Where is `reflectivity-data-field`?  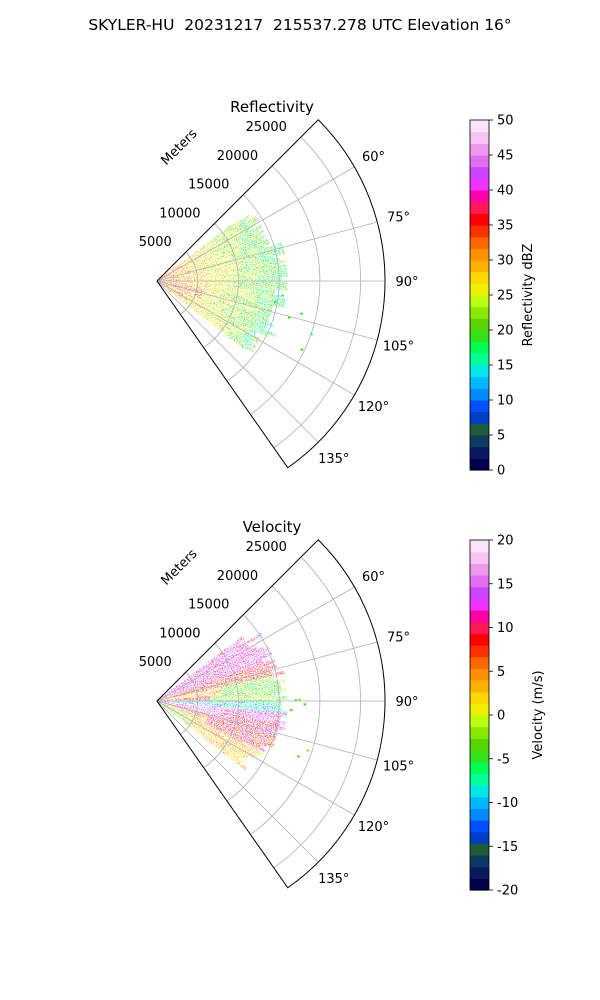 reflectivity-data-field is located at coordinates (234, 283).